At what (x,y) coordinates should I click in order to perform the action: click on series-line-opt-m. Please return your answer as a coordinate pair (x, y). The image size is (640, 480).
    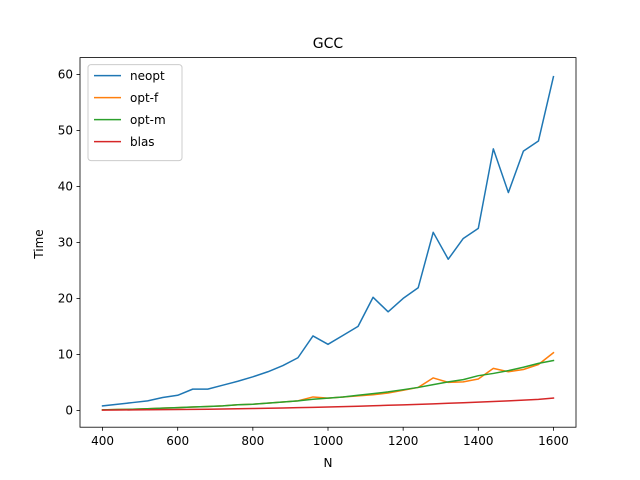
    Looking at the image, I should click on (328, 385).